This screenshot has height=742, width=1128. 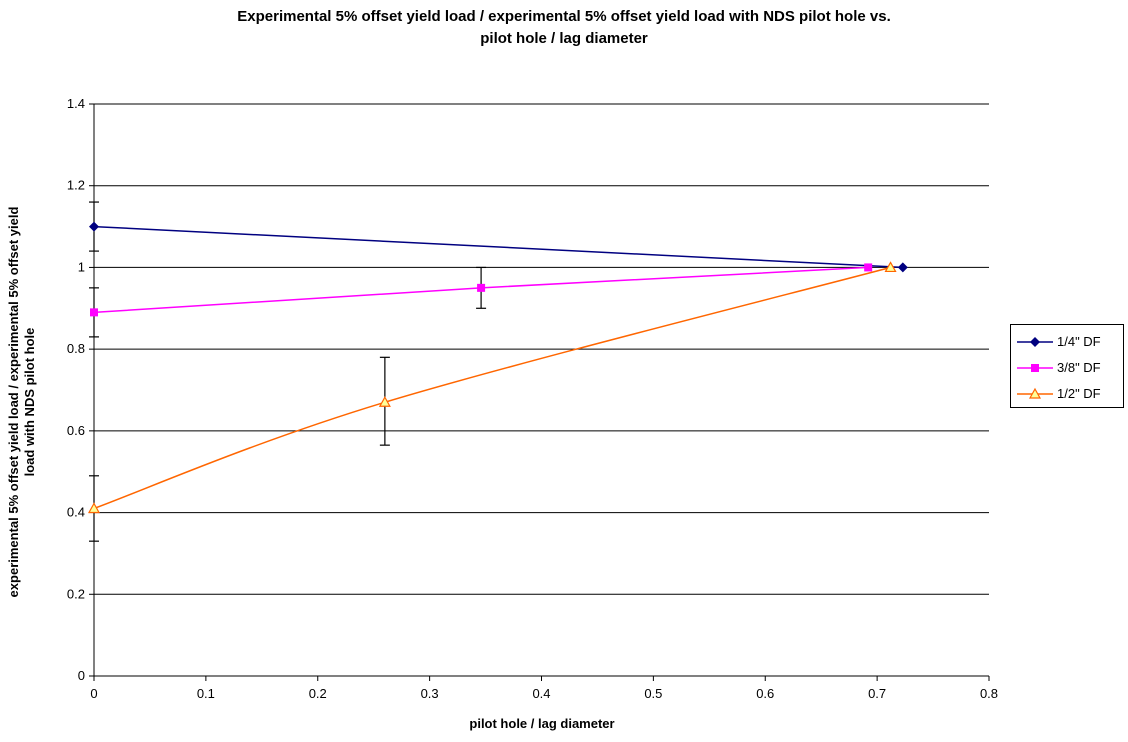 What do you see at coordinates (498, 247) in the screenshot?
I see `series-line-s0` at bounding box center [498, 247].